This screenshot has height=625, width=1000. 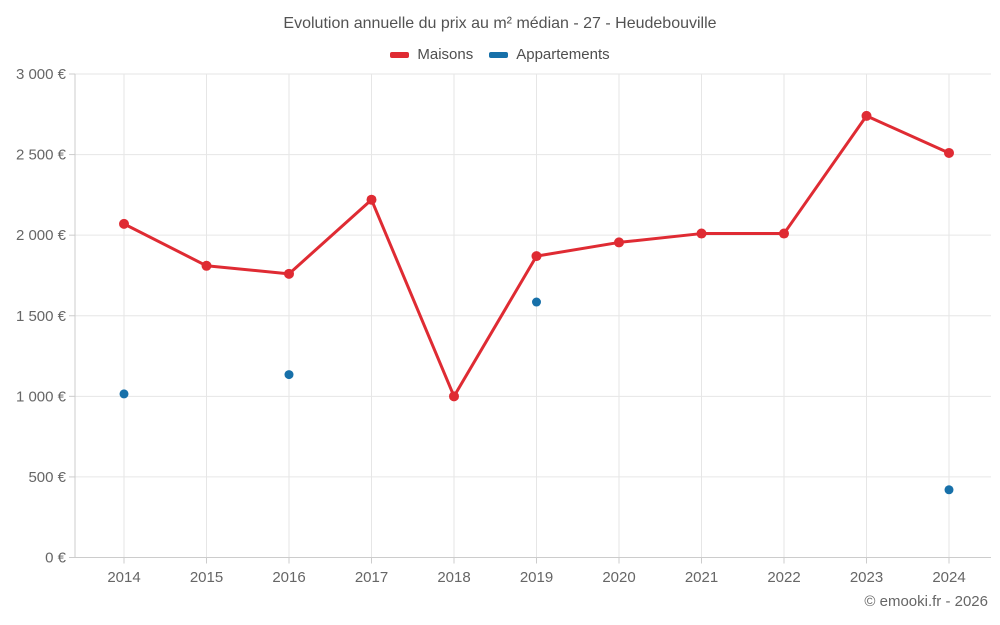 I want to click on x-axis-tick-label: 2014, so click(x=123, y=577).